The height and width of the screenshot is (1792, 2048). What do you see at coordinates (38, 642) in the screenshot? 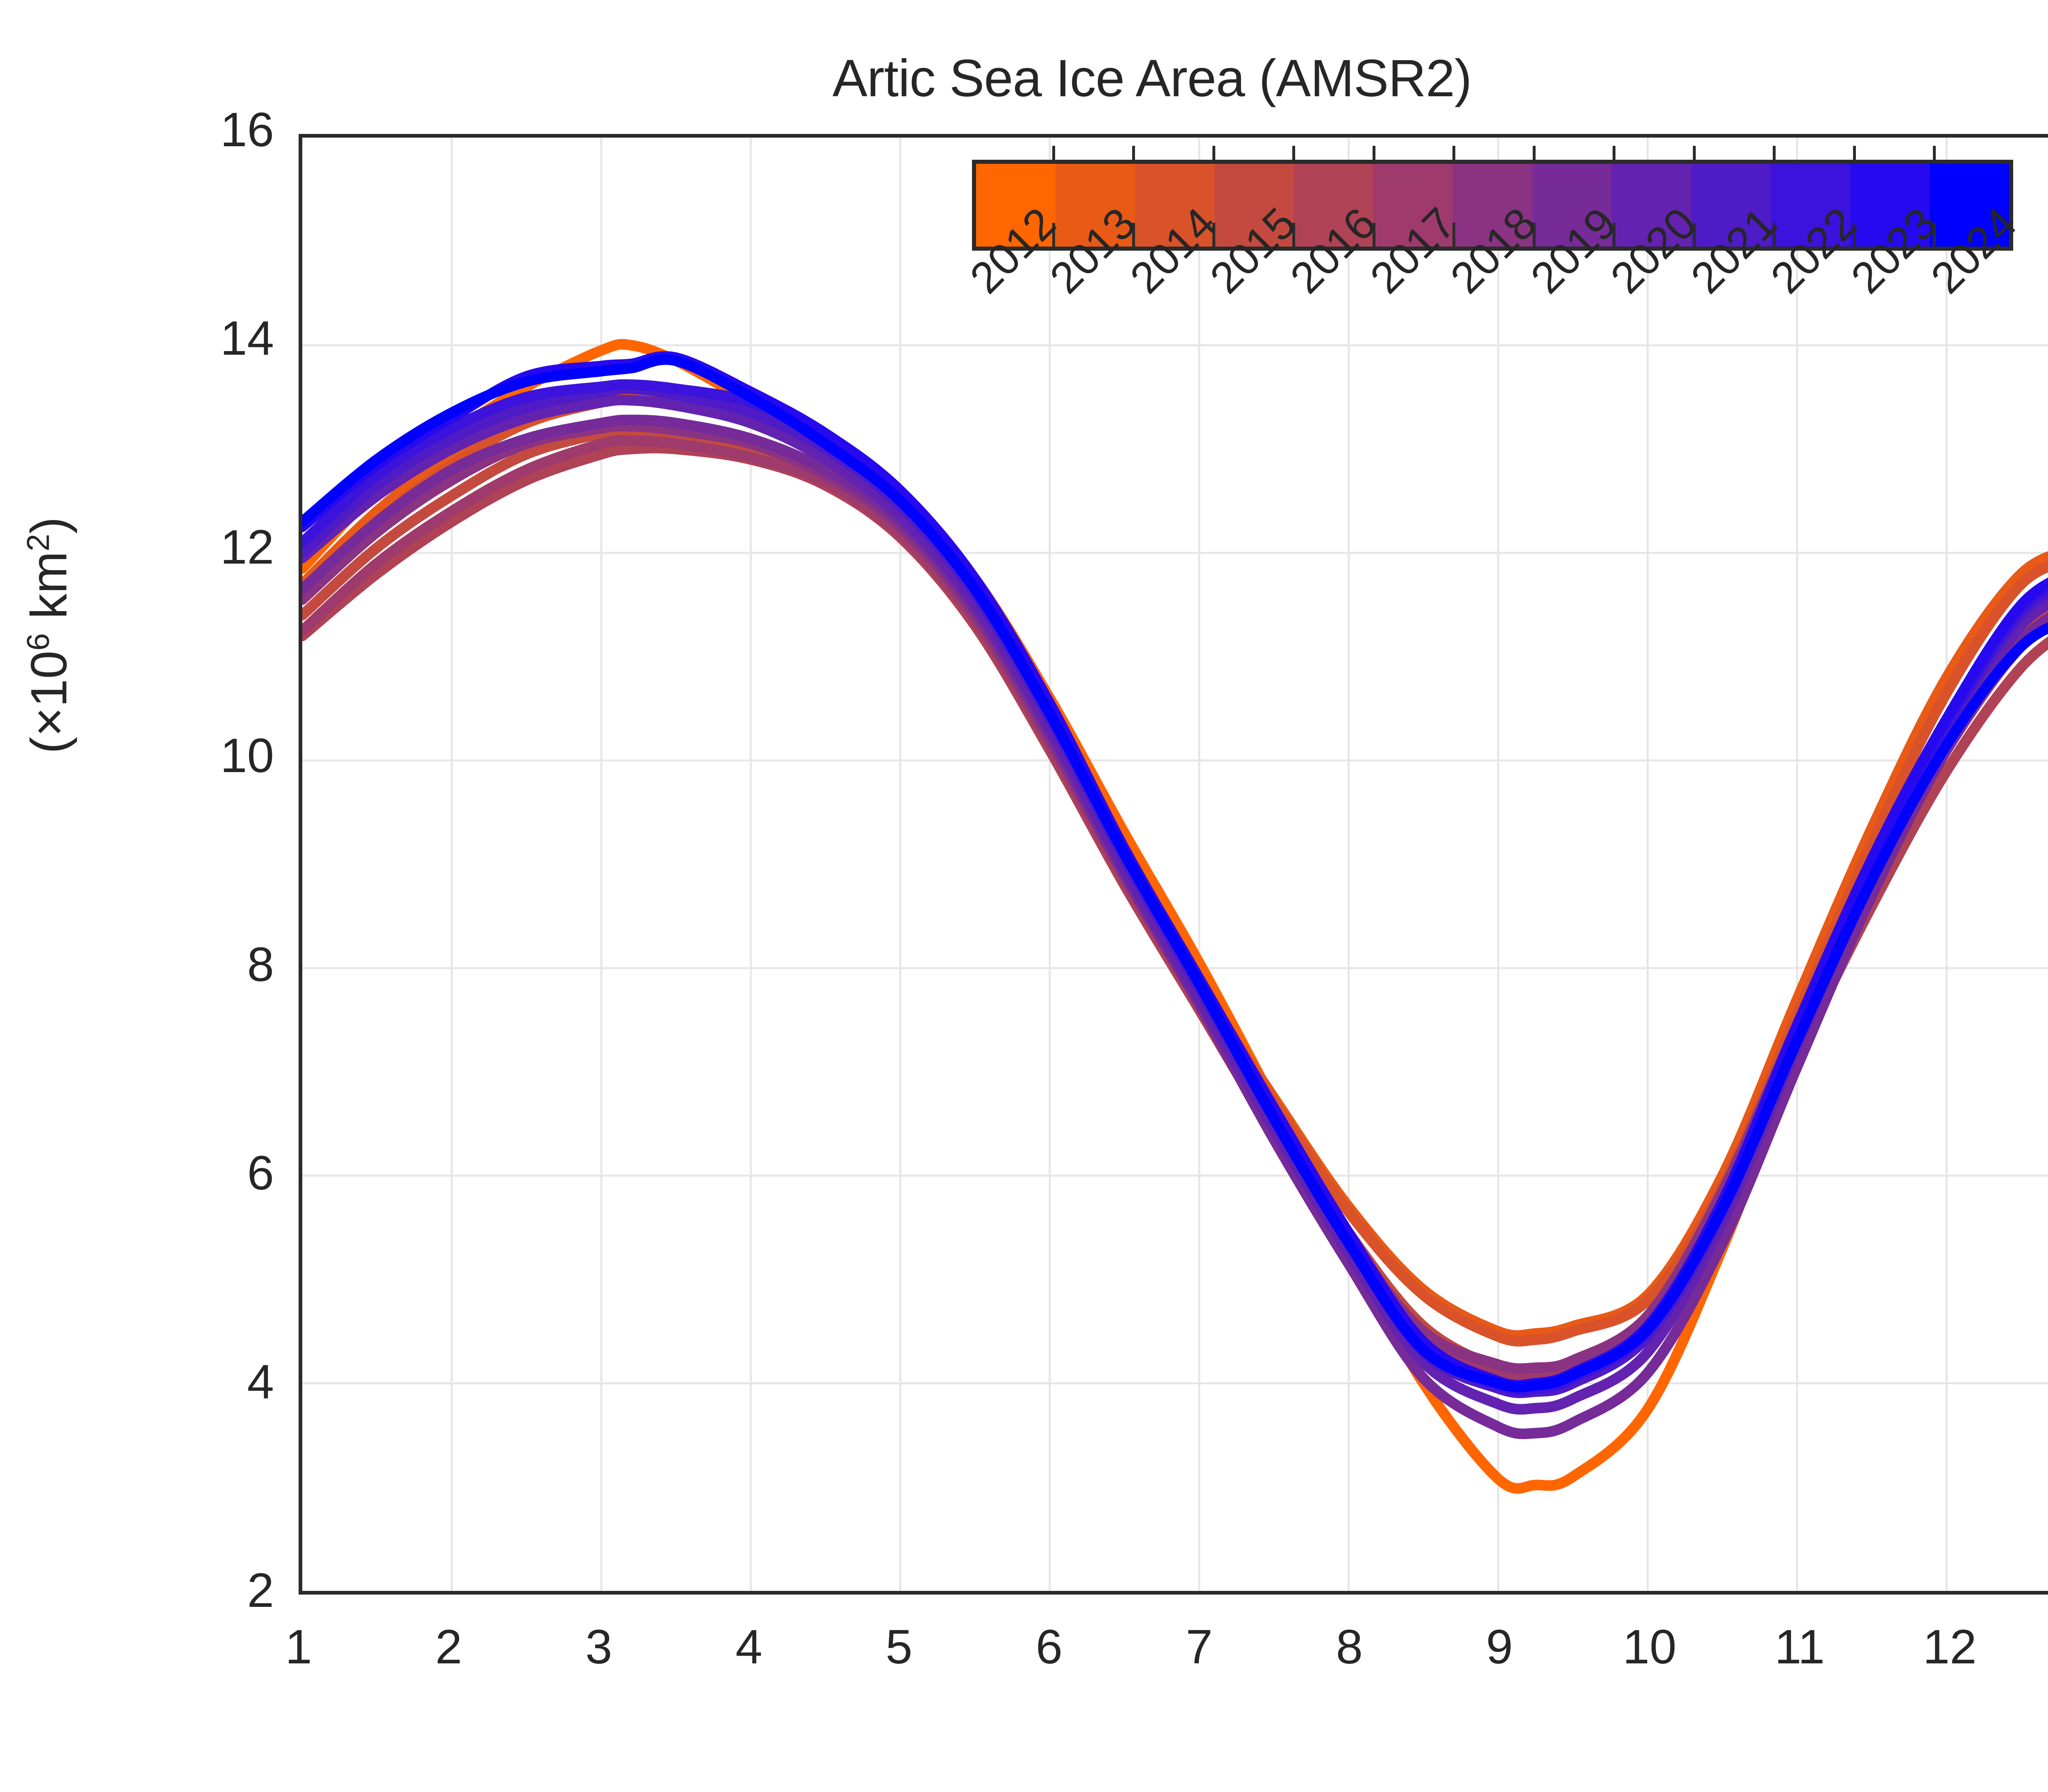
I see `y-axis-label-exponent: 6` at bounding box center [38, 642].